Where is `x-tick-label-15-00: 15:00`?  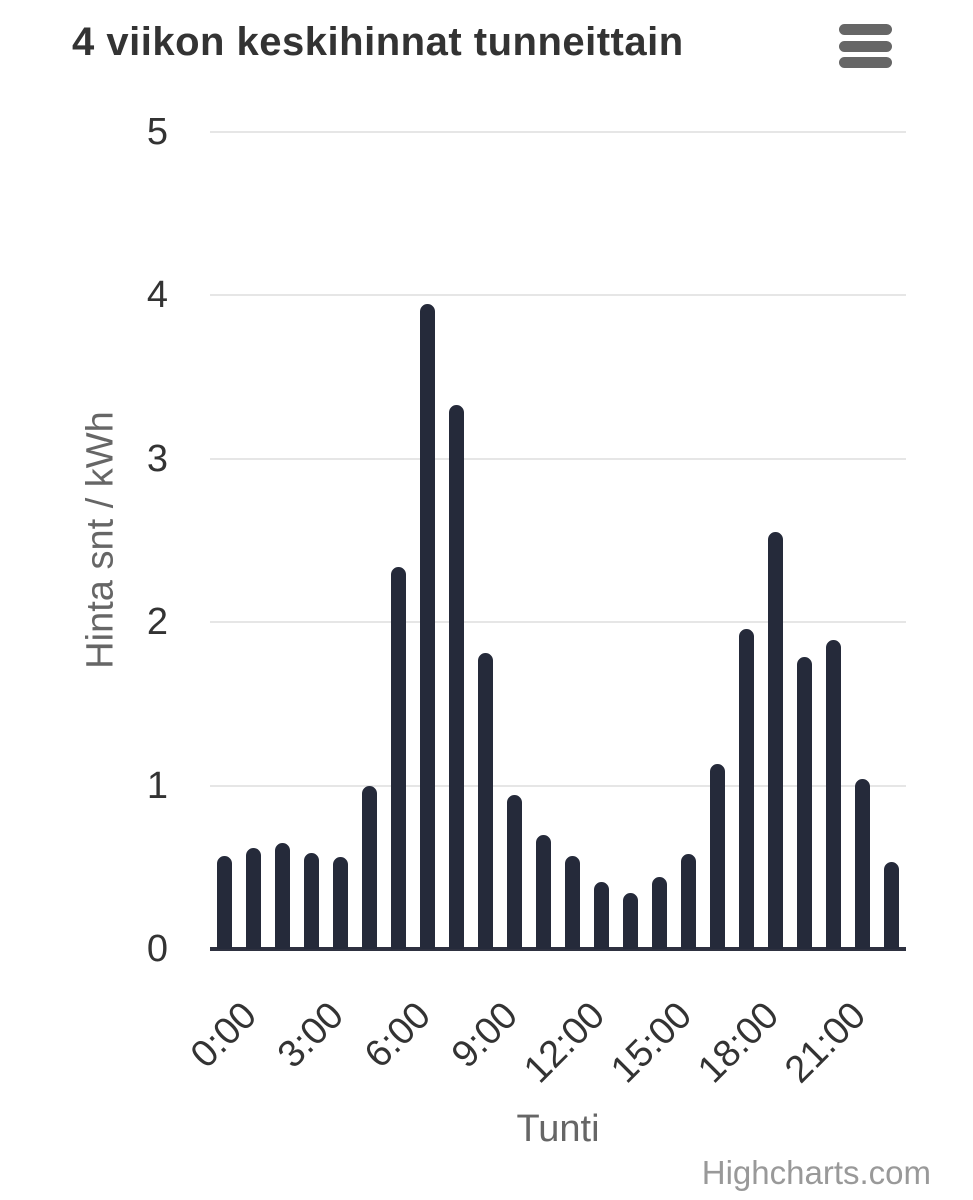
x-tick-label-15-00: 15:00 is located at coordinates (651, 1043).